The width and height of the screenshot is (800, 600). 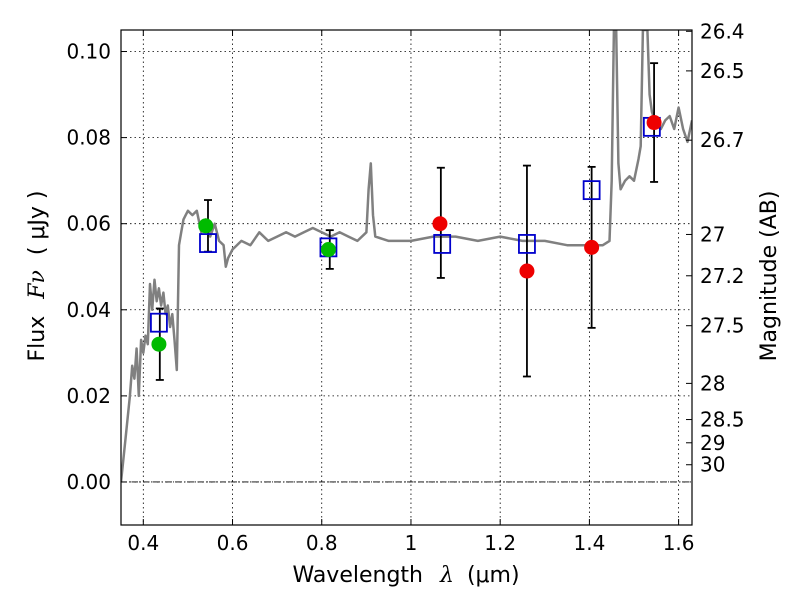 I want to click on x-axis-label: Wavelength λ (μm), so click(x=405, y=575).